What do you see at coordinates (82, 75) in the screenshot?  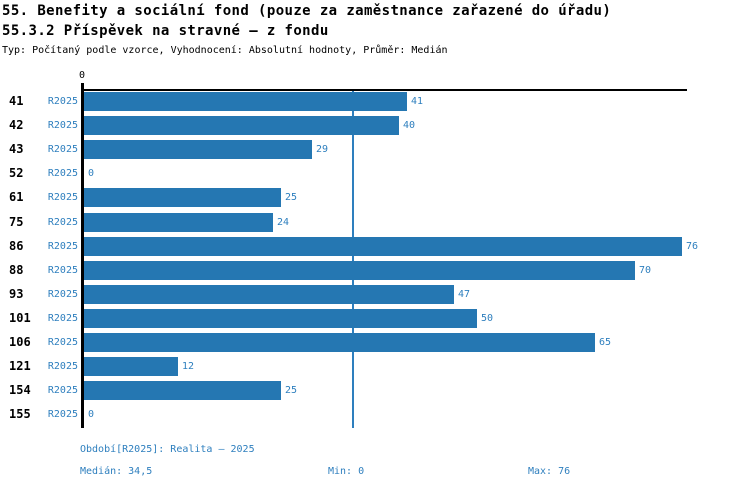 I see `x-axis-zero-tick-label: 0` at bounding box center [82, 75].